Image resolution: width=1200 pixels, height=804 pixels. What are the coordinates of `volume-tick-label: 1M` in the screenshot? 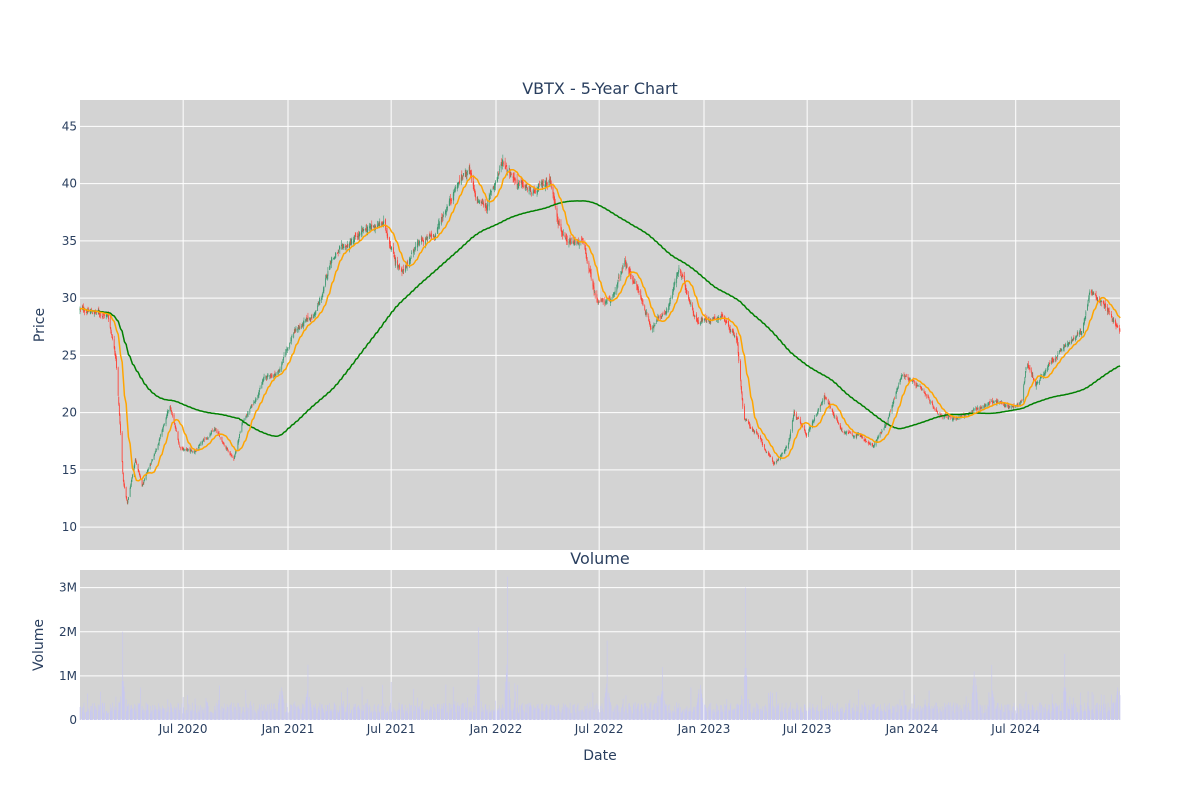 It's located at (68, 676).